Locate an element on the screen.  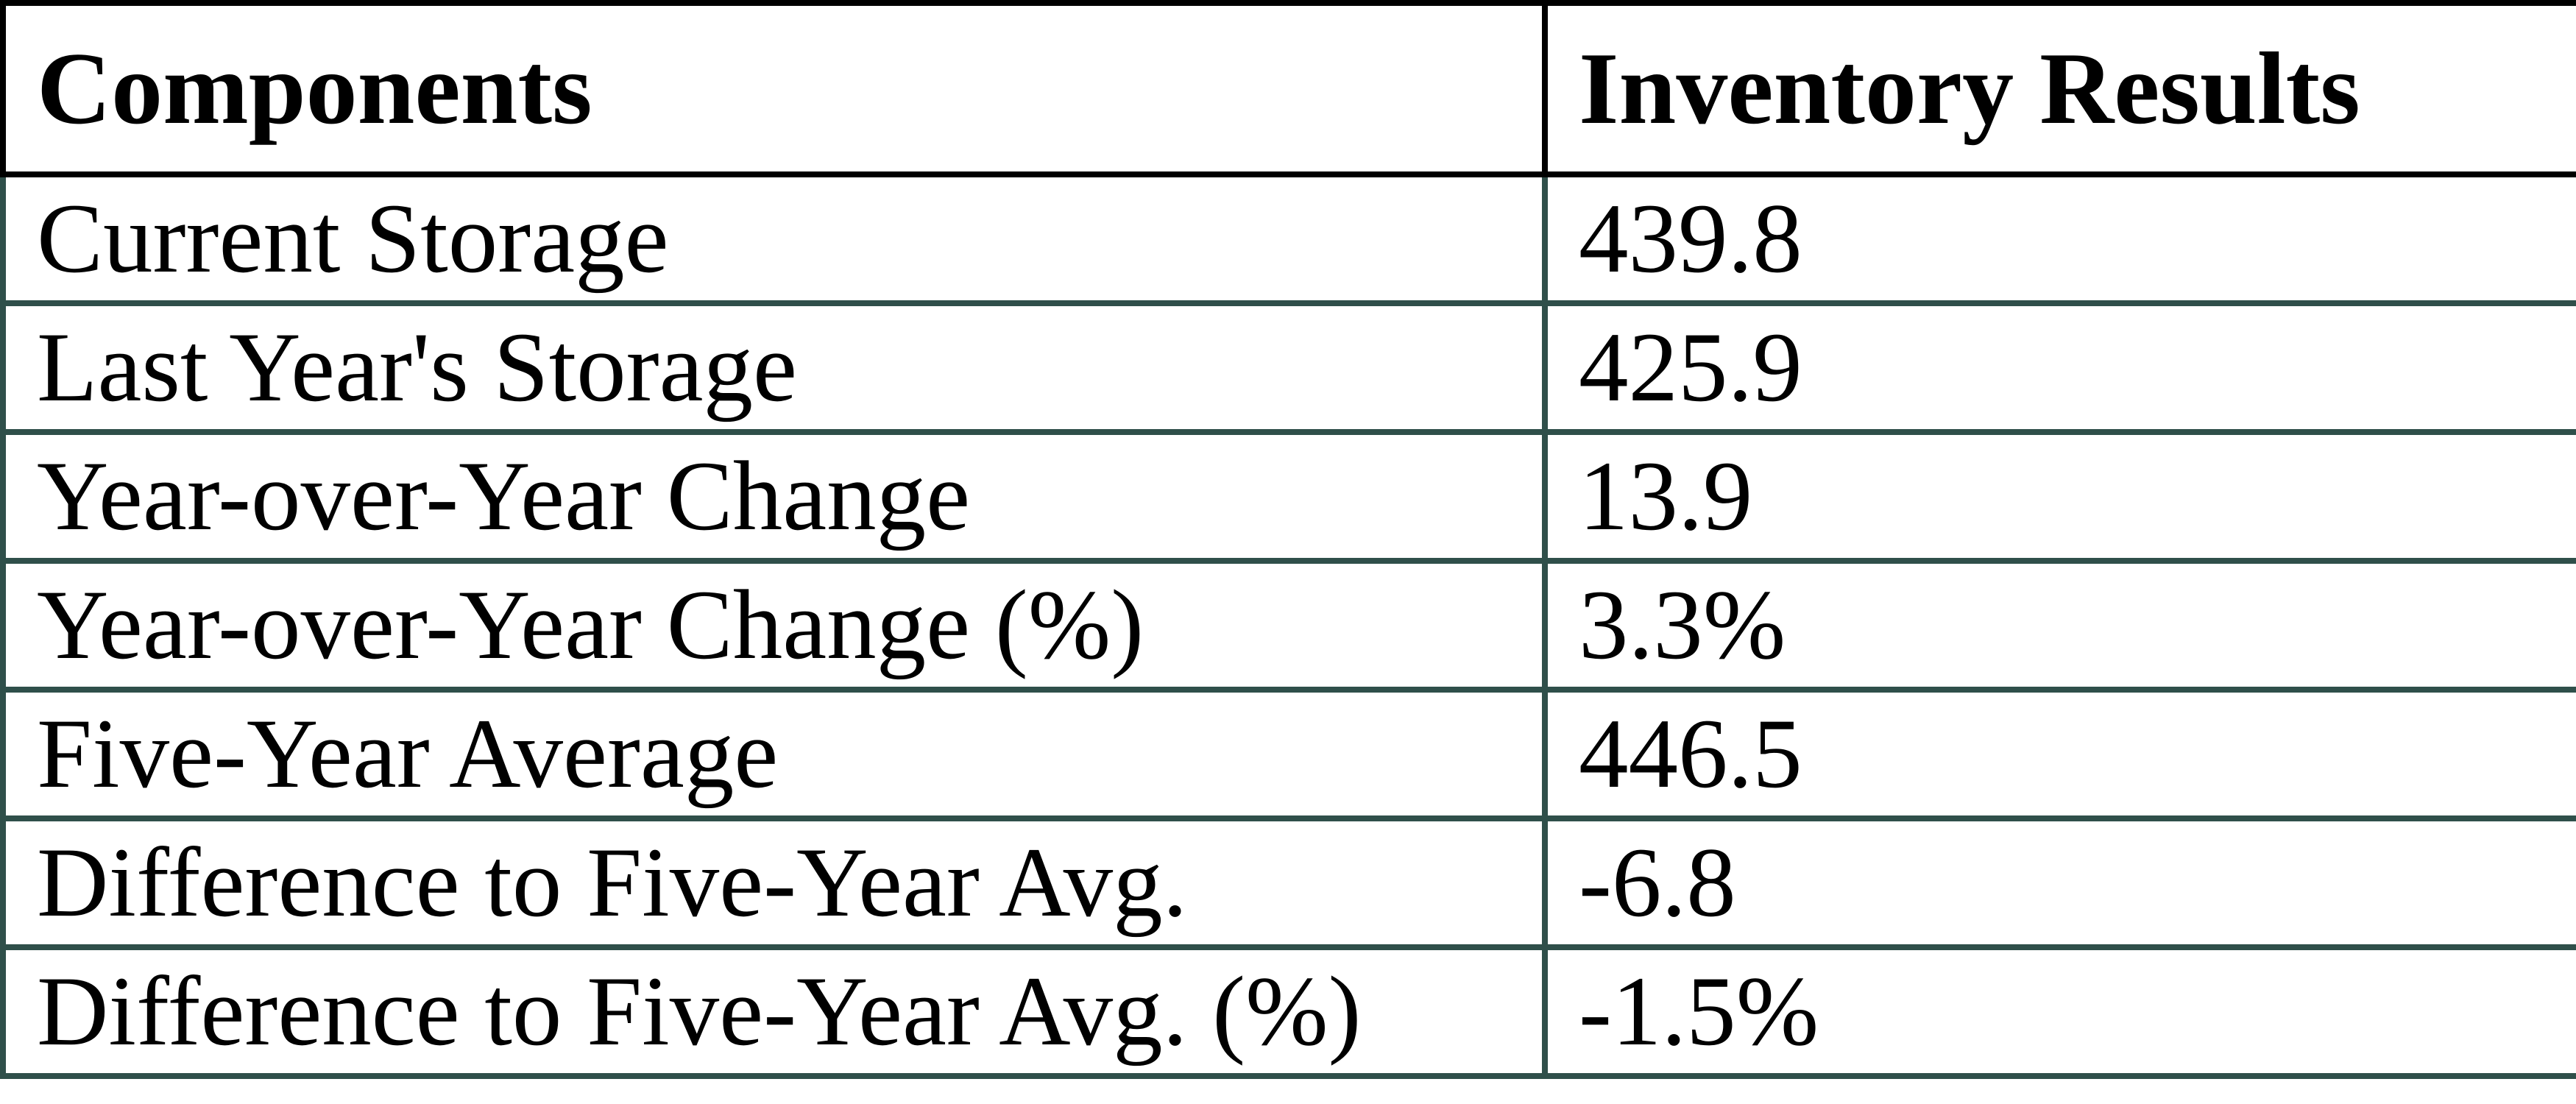
table-row: Difference to Five-Year Avg. -6.8 is located at coordinates (1288, 882).